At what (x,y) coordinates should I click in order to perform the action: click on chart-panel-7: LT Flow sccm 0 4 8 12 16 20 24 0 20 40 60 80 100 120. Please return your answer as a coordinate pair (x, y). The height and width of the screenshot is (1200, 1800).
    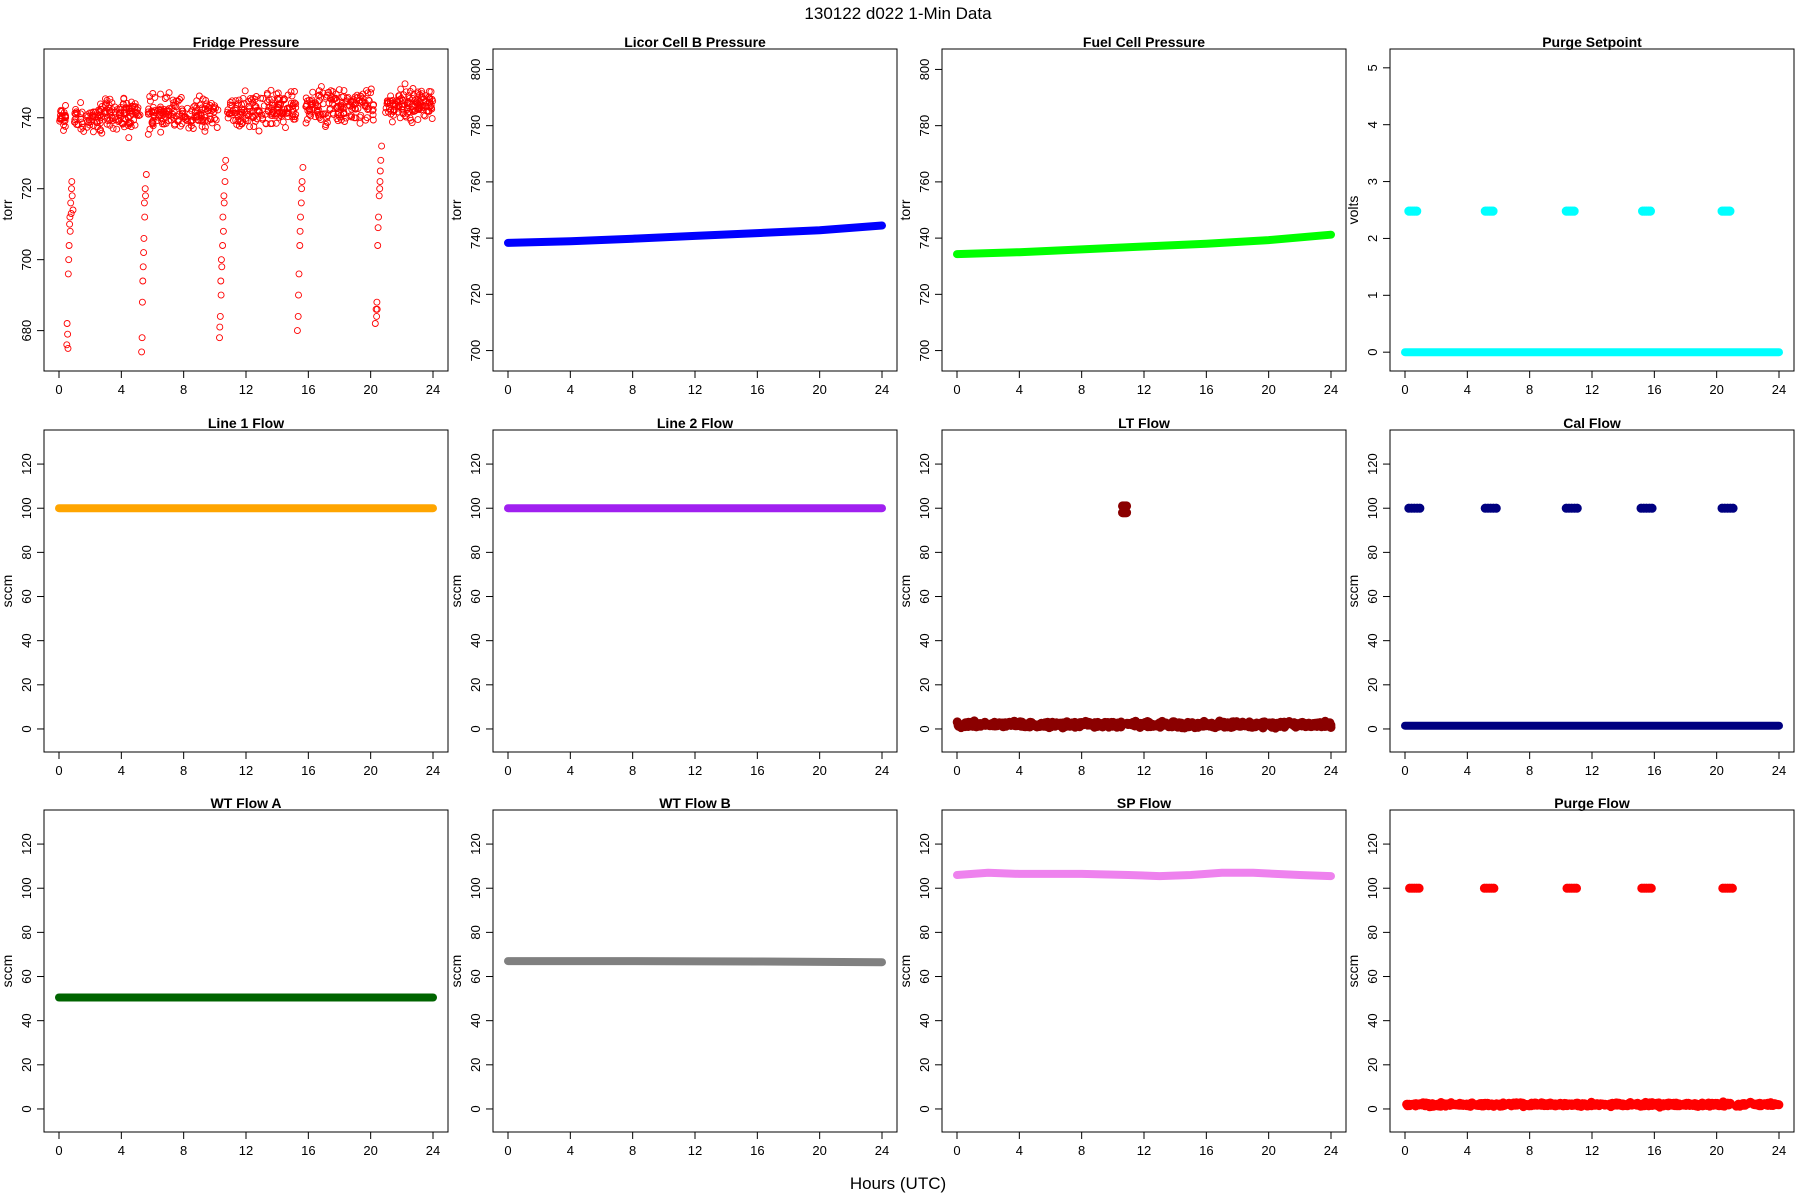
    Looking at the image, I should click on (1122, 596).